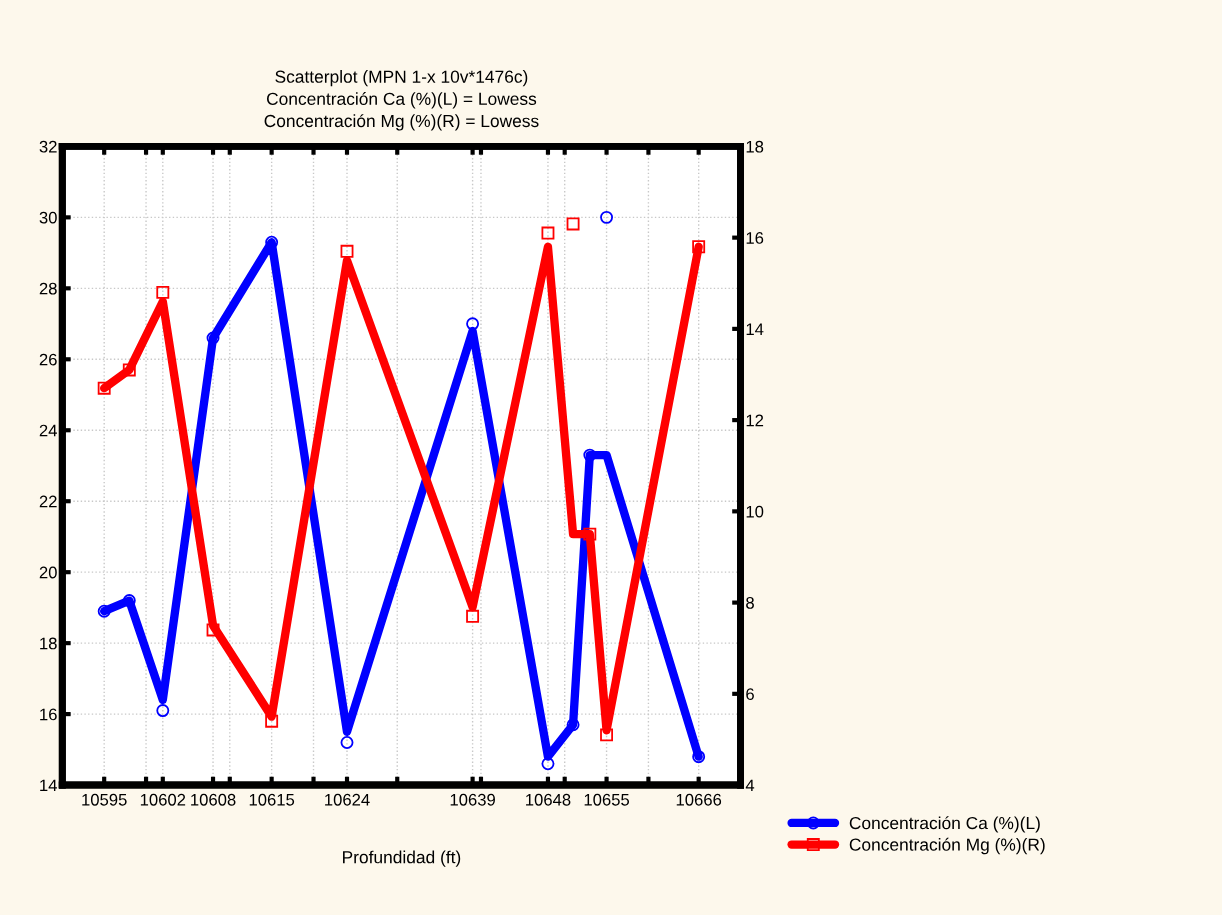 Image resolution: width=1222 pixels, height=915 pixels. What do you see at coordinates (750, 602) in the screenshot?
I see `y2-tick-label: 8` at bounding box center [750, 602].